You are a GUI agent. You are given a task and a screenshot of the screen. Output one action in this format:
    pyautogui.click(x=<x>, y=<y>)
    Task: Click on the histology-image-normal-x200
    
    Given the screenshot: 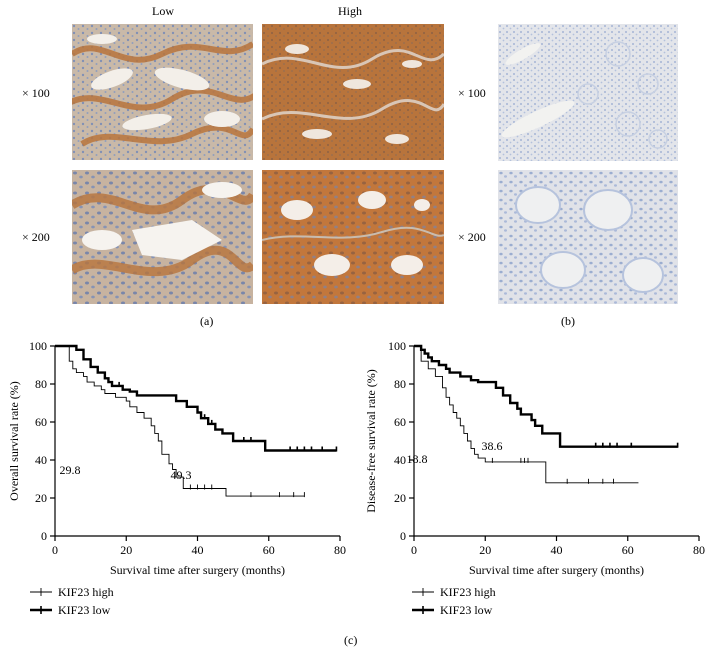 What is the action you would take?
    pyautogui.click(x=588, y=237)
    